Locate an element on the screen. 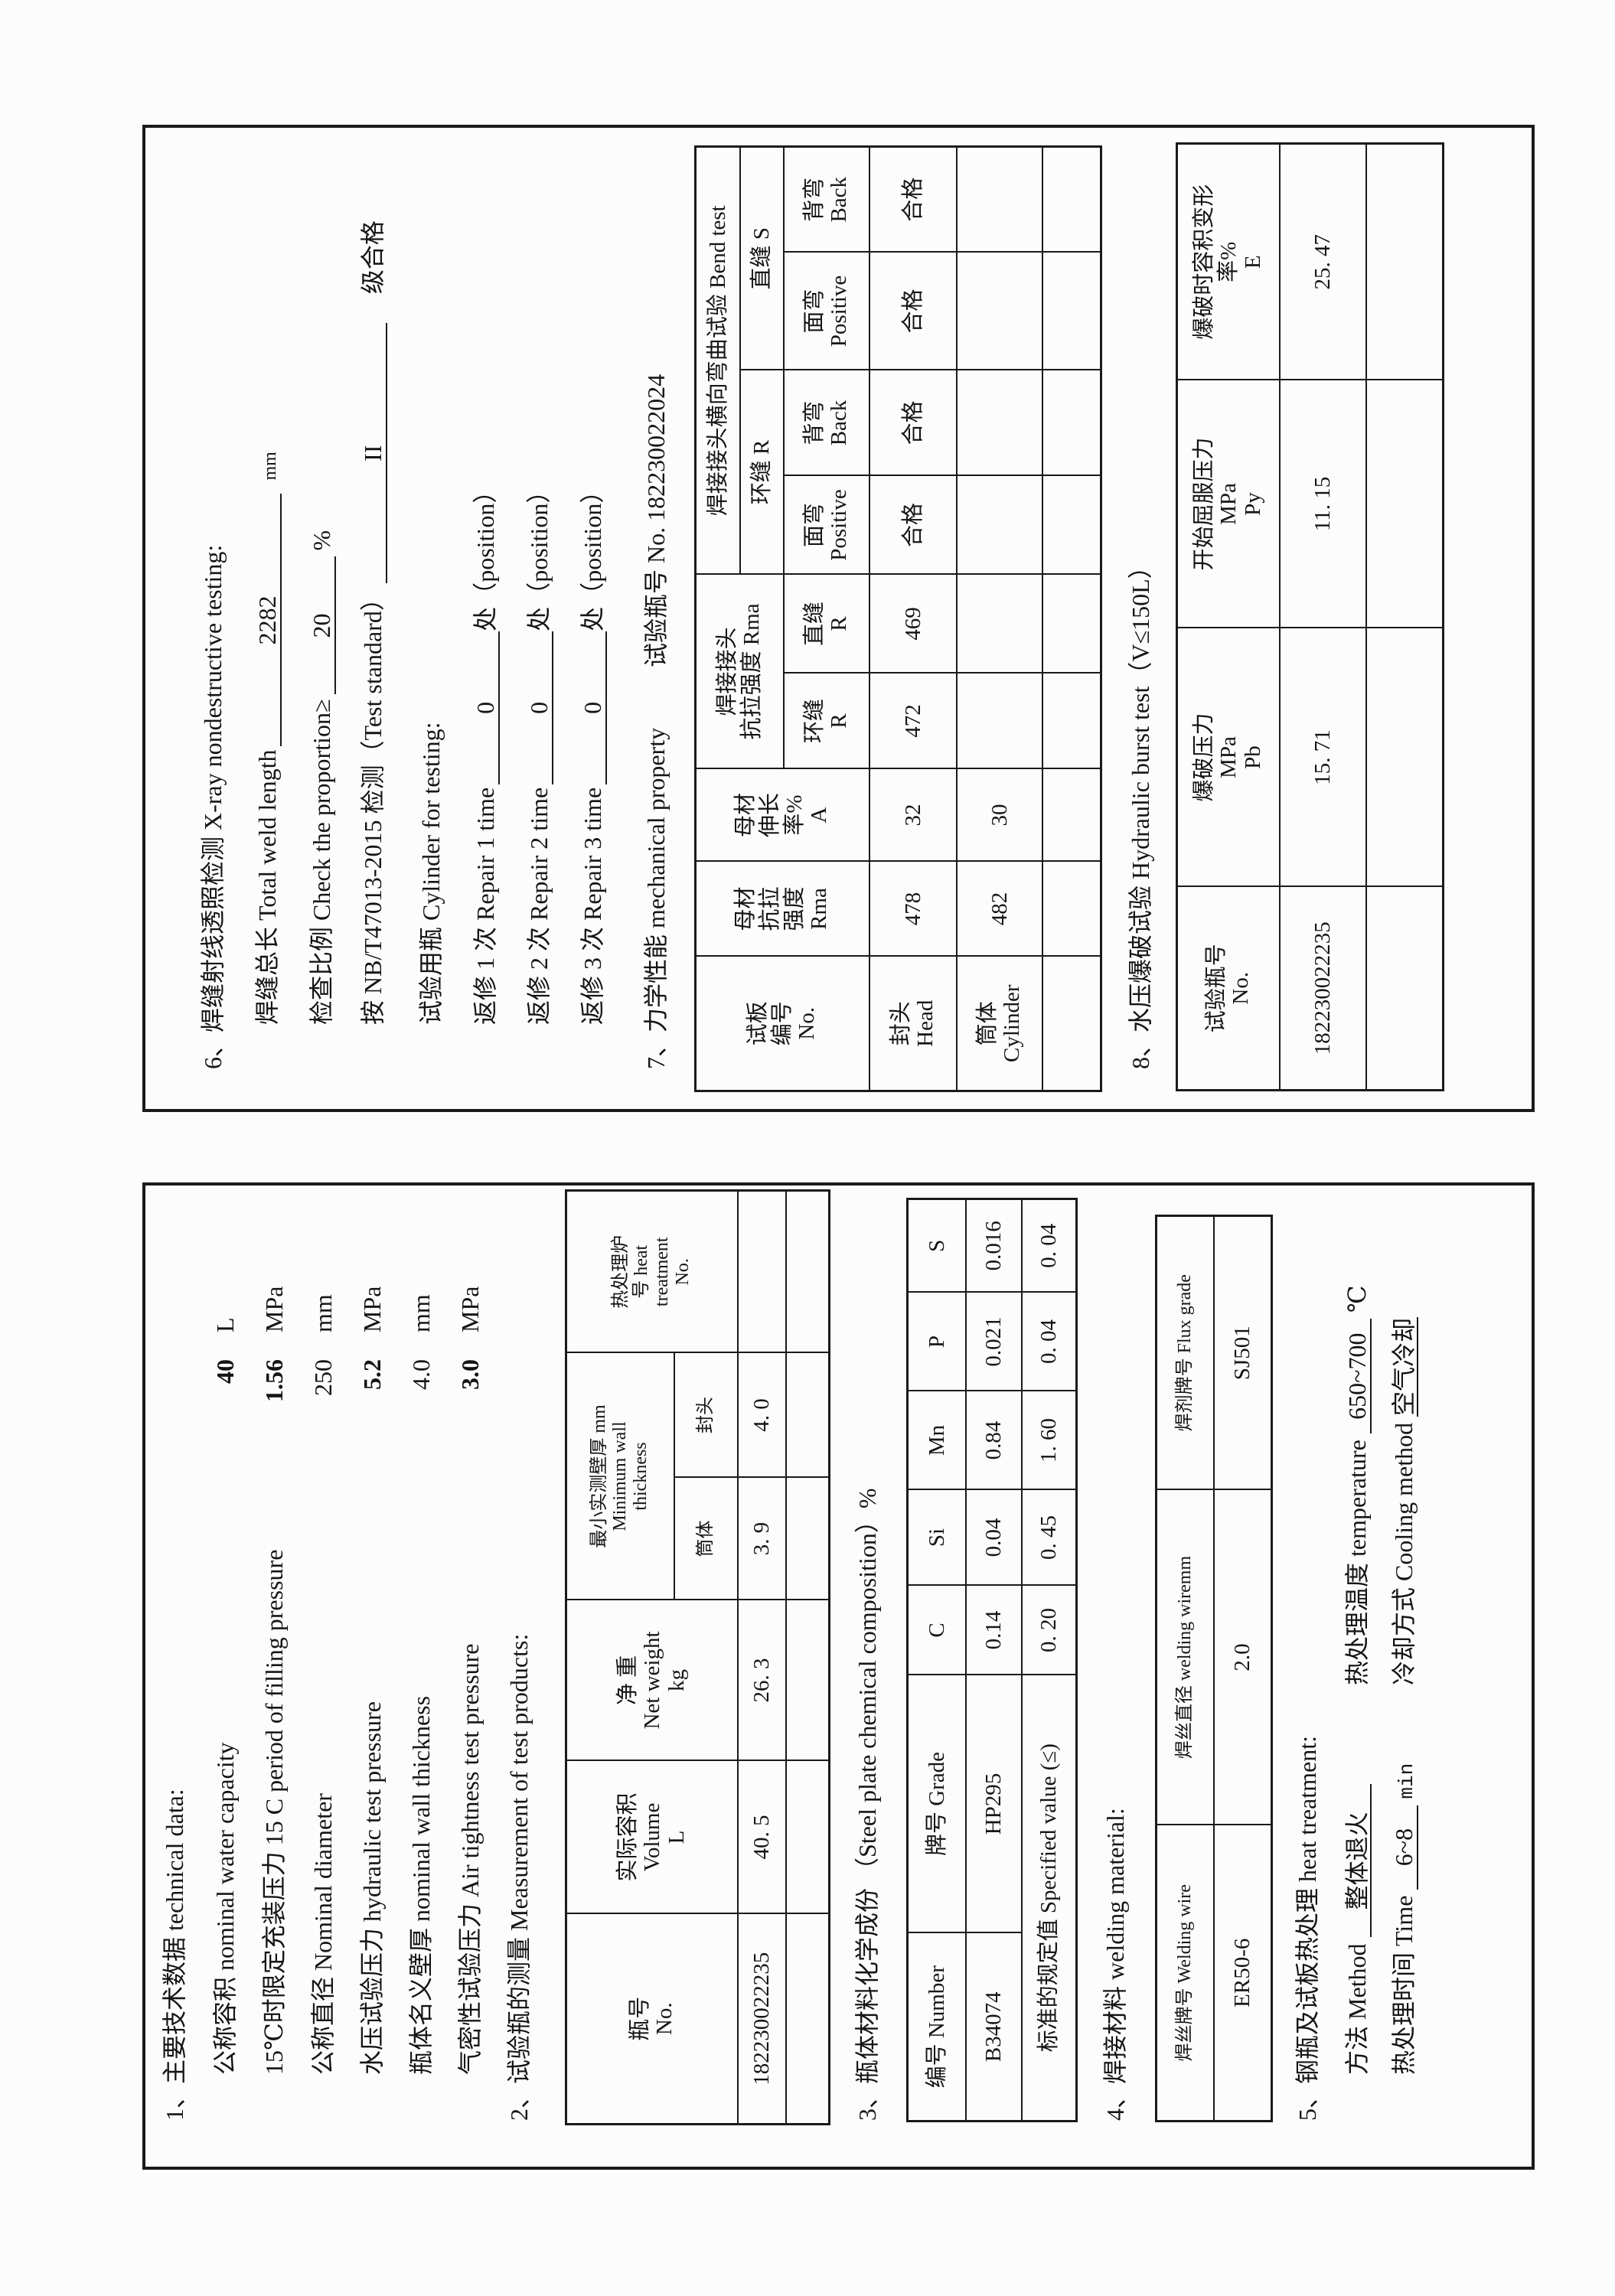  cell: ER50-6 is located at coordinates (1242, 1973).